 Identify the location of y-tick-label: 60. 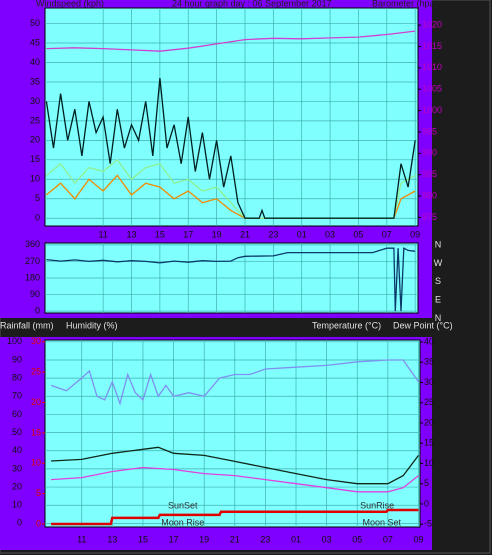
(17, 414).